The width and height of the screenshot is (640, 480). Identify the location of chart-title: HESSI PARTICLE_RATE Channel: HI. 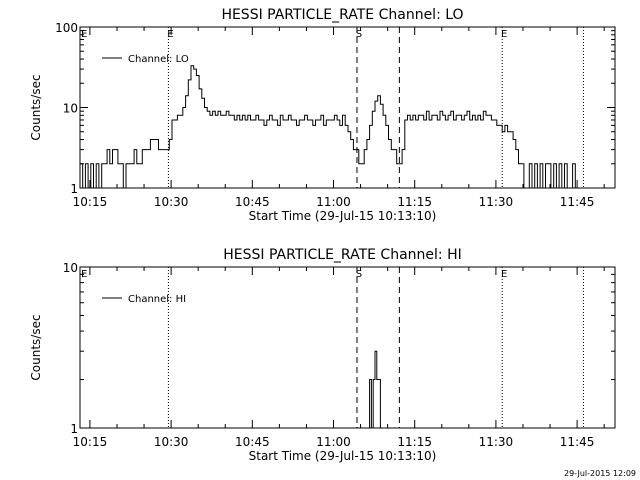
(342, 255).